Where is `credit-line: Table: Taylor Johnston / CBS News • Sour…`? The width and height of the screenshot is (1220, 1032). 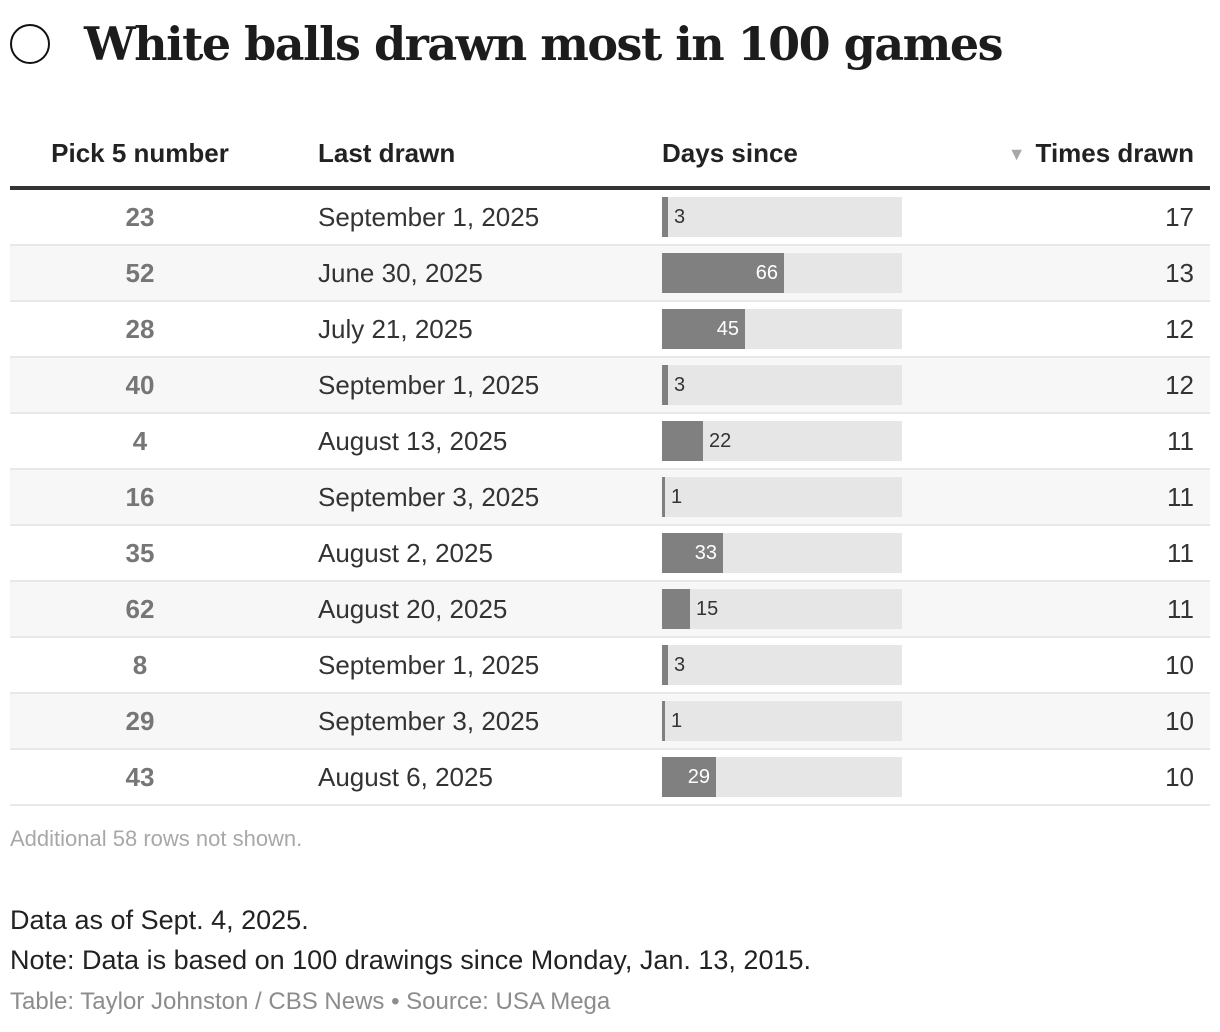
credit-line: Table: Taylor Johnston / CBS News • Sour… is located at coordinates (310, 1001).